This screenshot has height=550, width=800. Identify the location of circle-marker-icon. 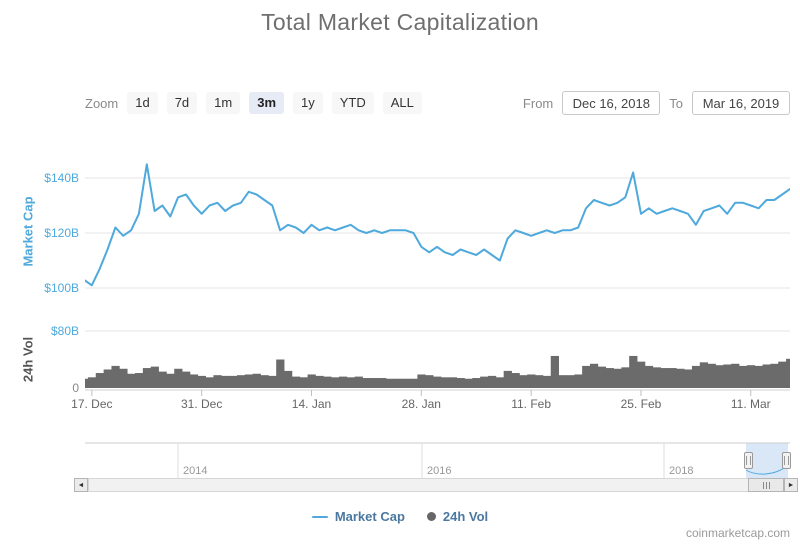
(431, 516).